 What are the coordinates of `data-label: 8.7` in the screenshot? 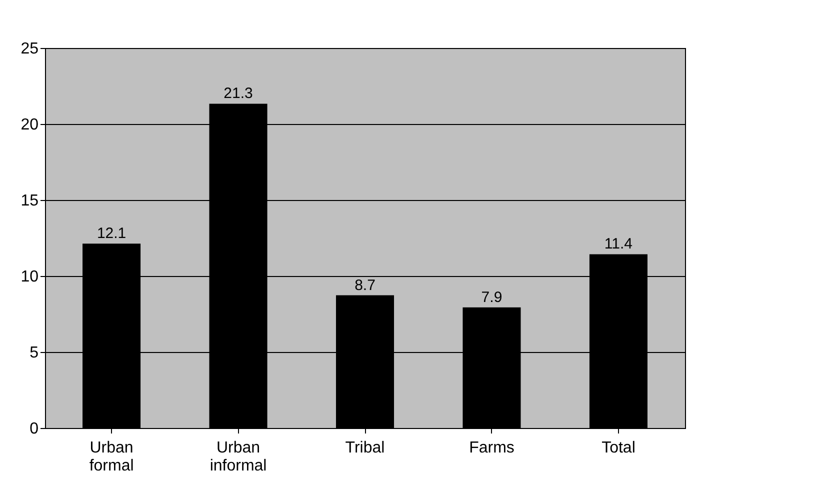 It's located at (365, 285).